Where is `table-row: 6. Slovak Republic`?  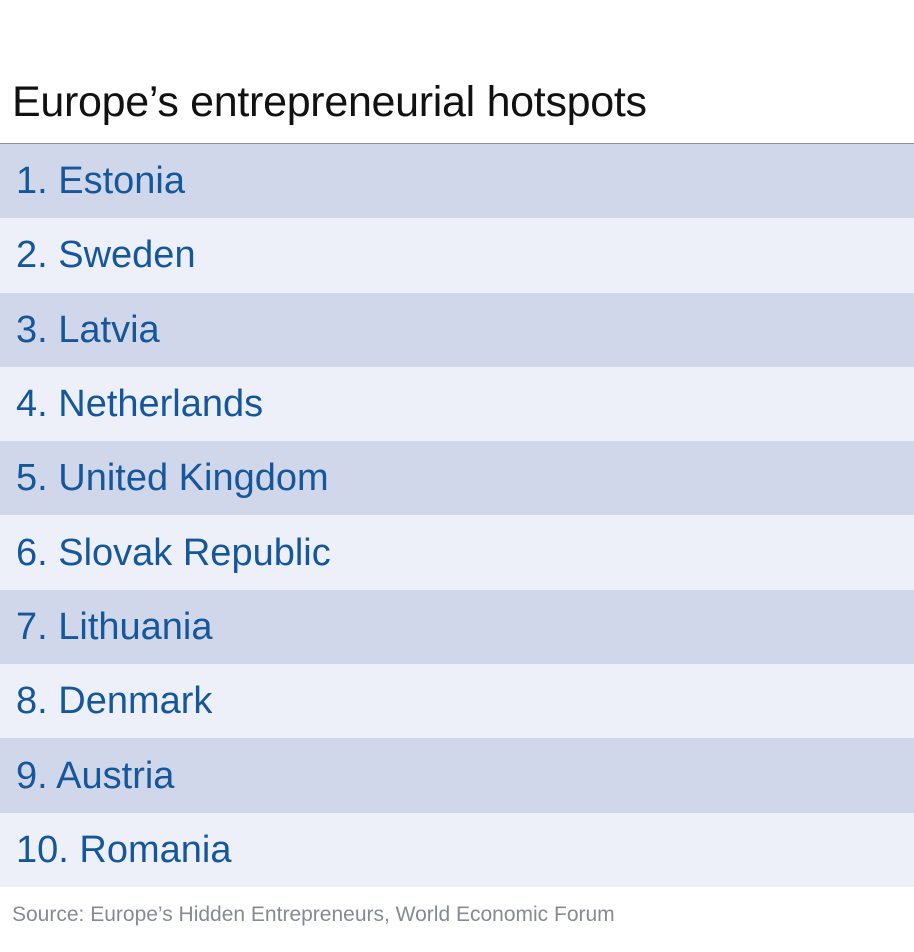 table-row: 6. Slovak Republic is located at coordinates (457, 552).